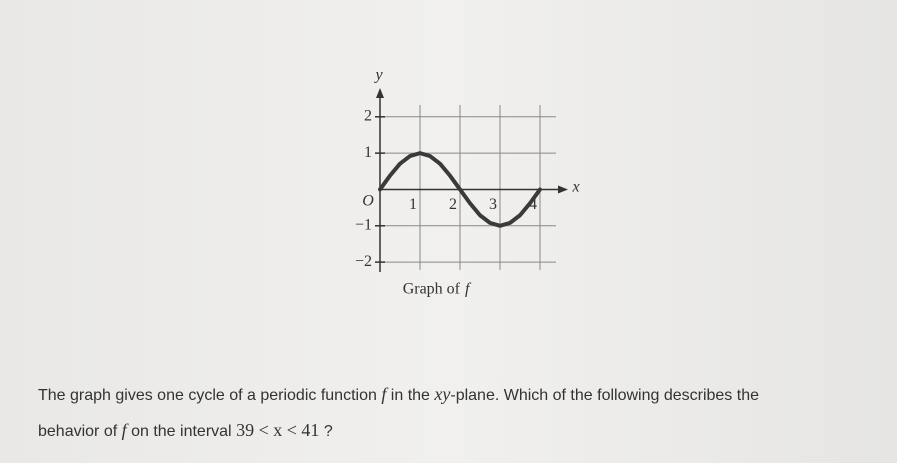 The width and height of the screenshot is (897, 463). Describe the element at coordinates (410, 395) in the screenshot. I see `text: in the` at that location.